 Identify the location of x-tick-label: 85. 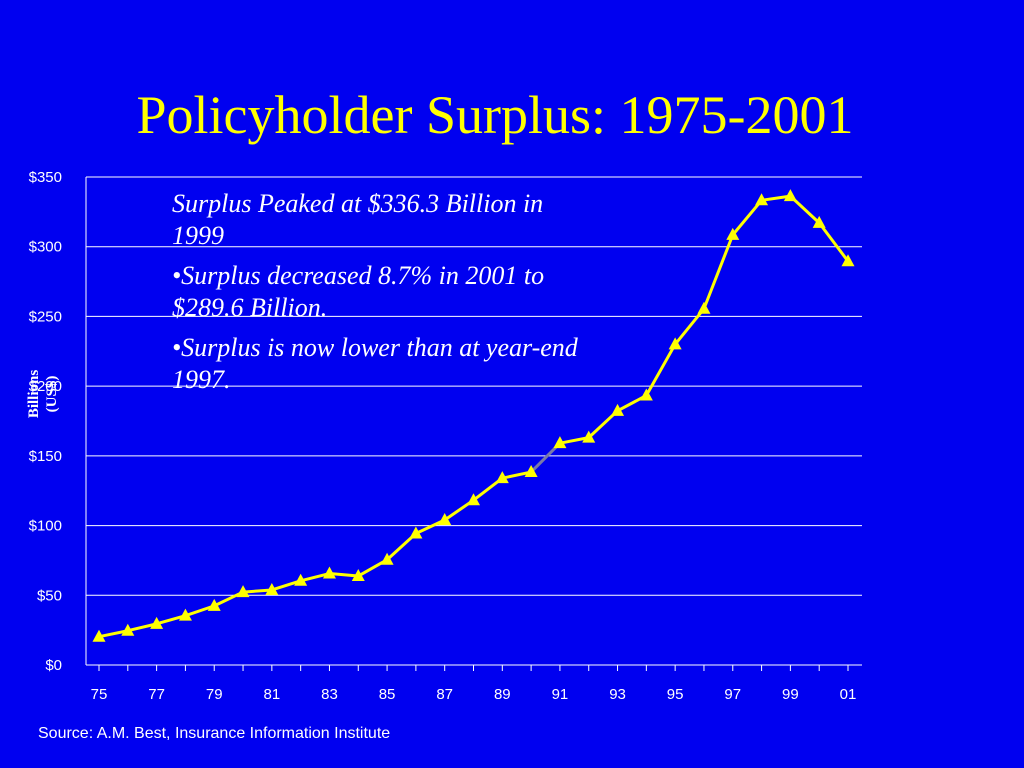
(387, 694).